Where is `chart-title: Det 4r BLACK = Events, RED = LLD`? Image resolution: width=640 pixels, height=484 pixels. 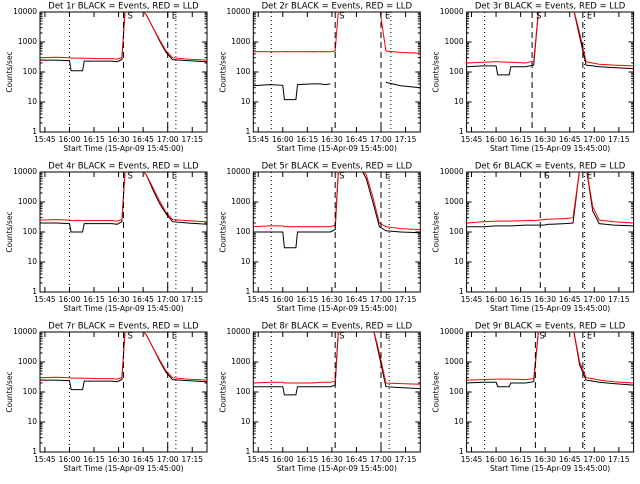
chart-title: Det 4r BLACK = Events, RED = LLD is located at coordinates (123, 167).